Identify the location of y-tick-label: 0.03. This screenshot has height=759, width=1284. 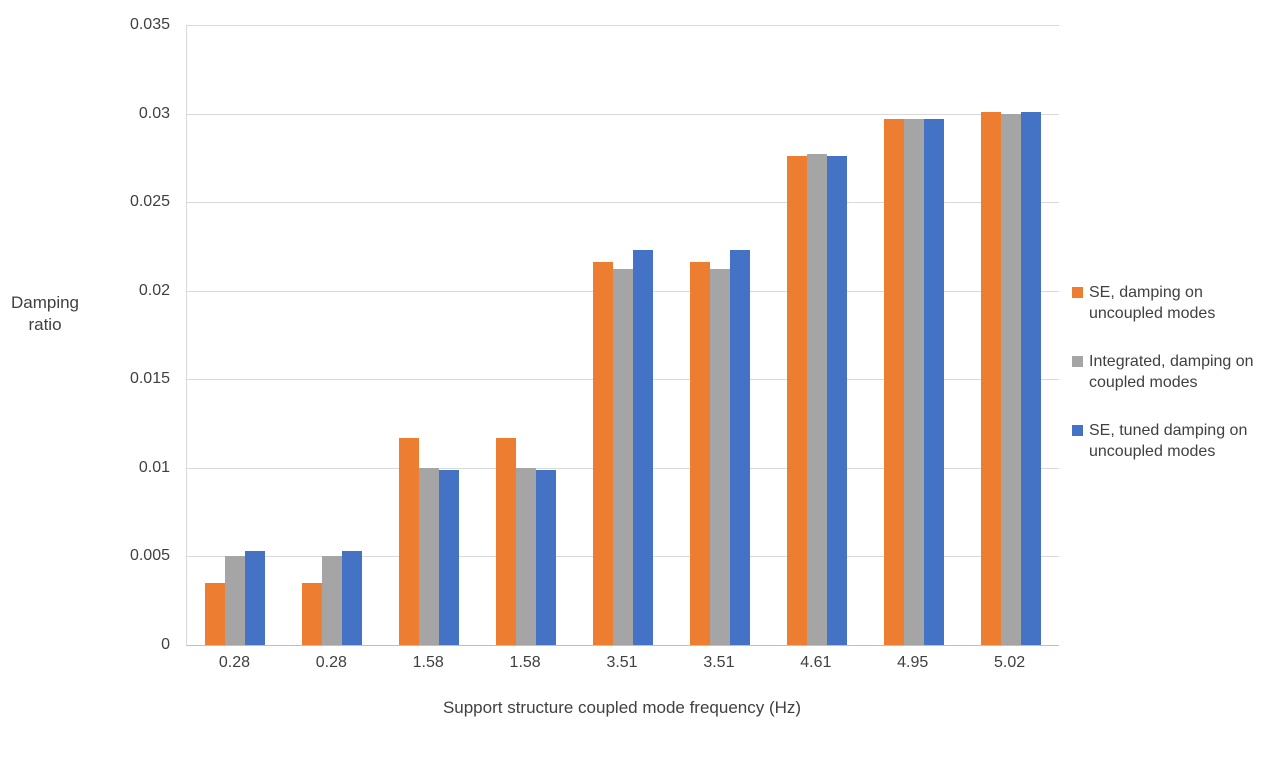
(154, 113).